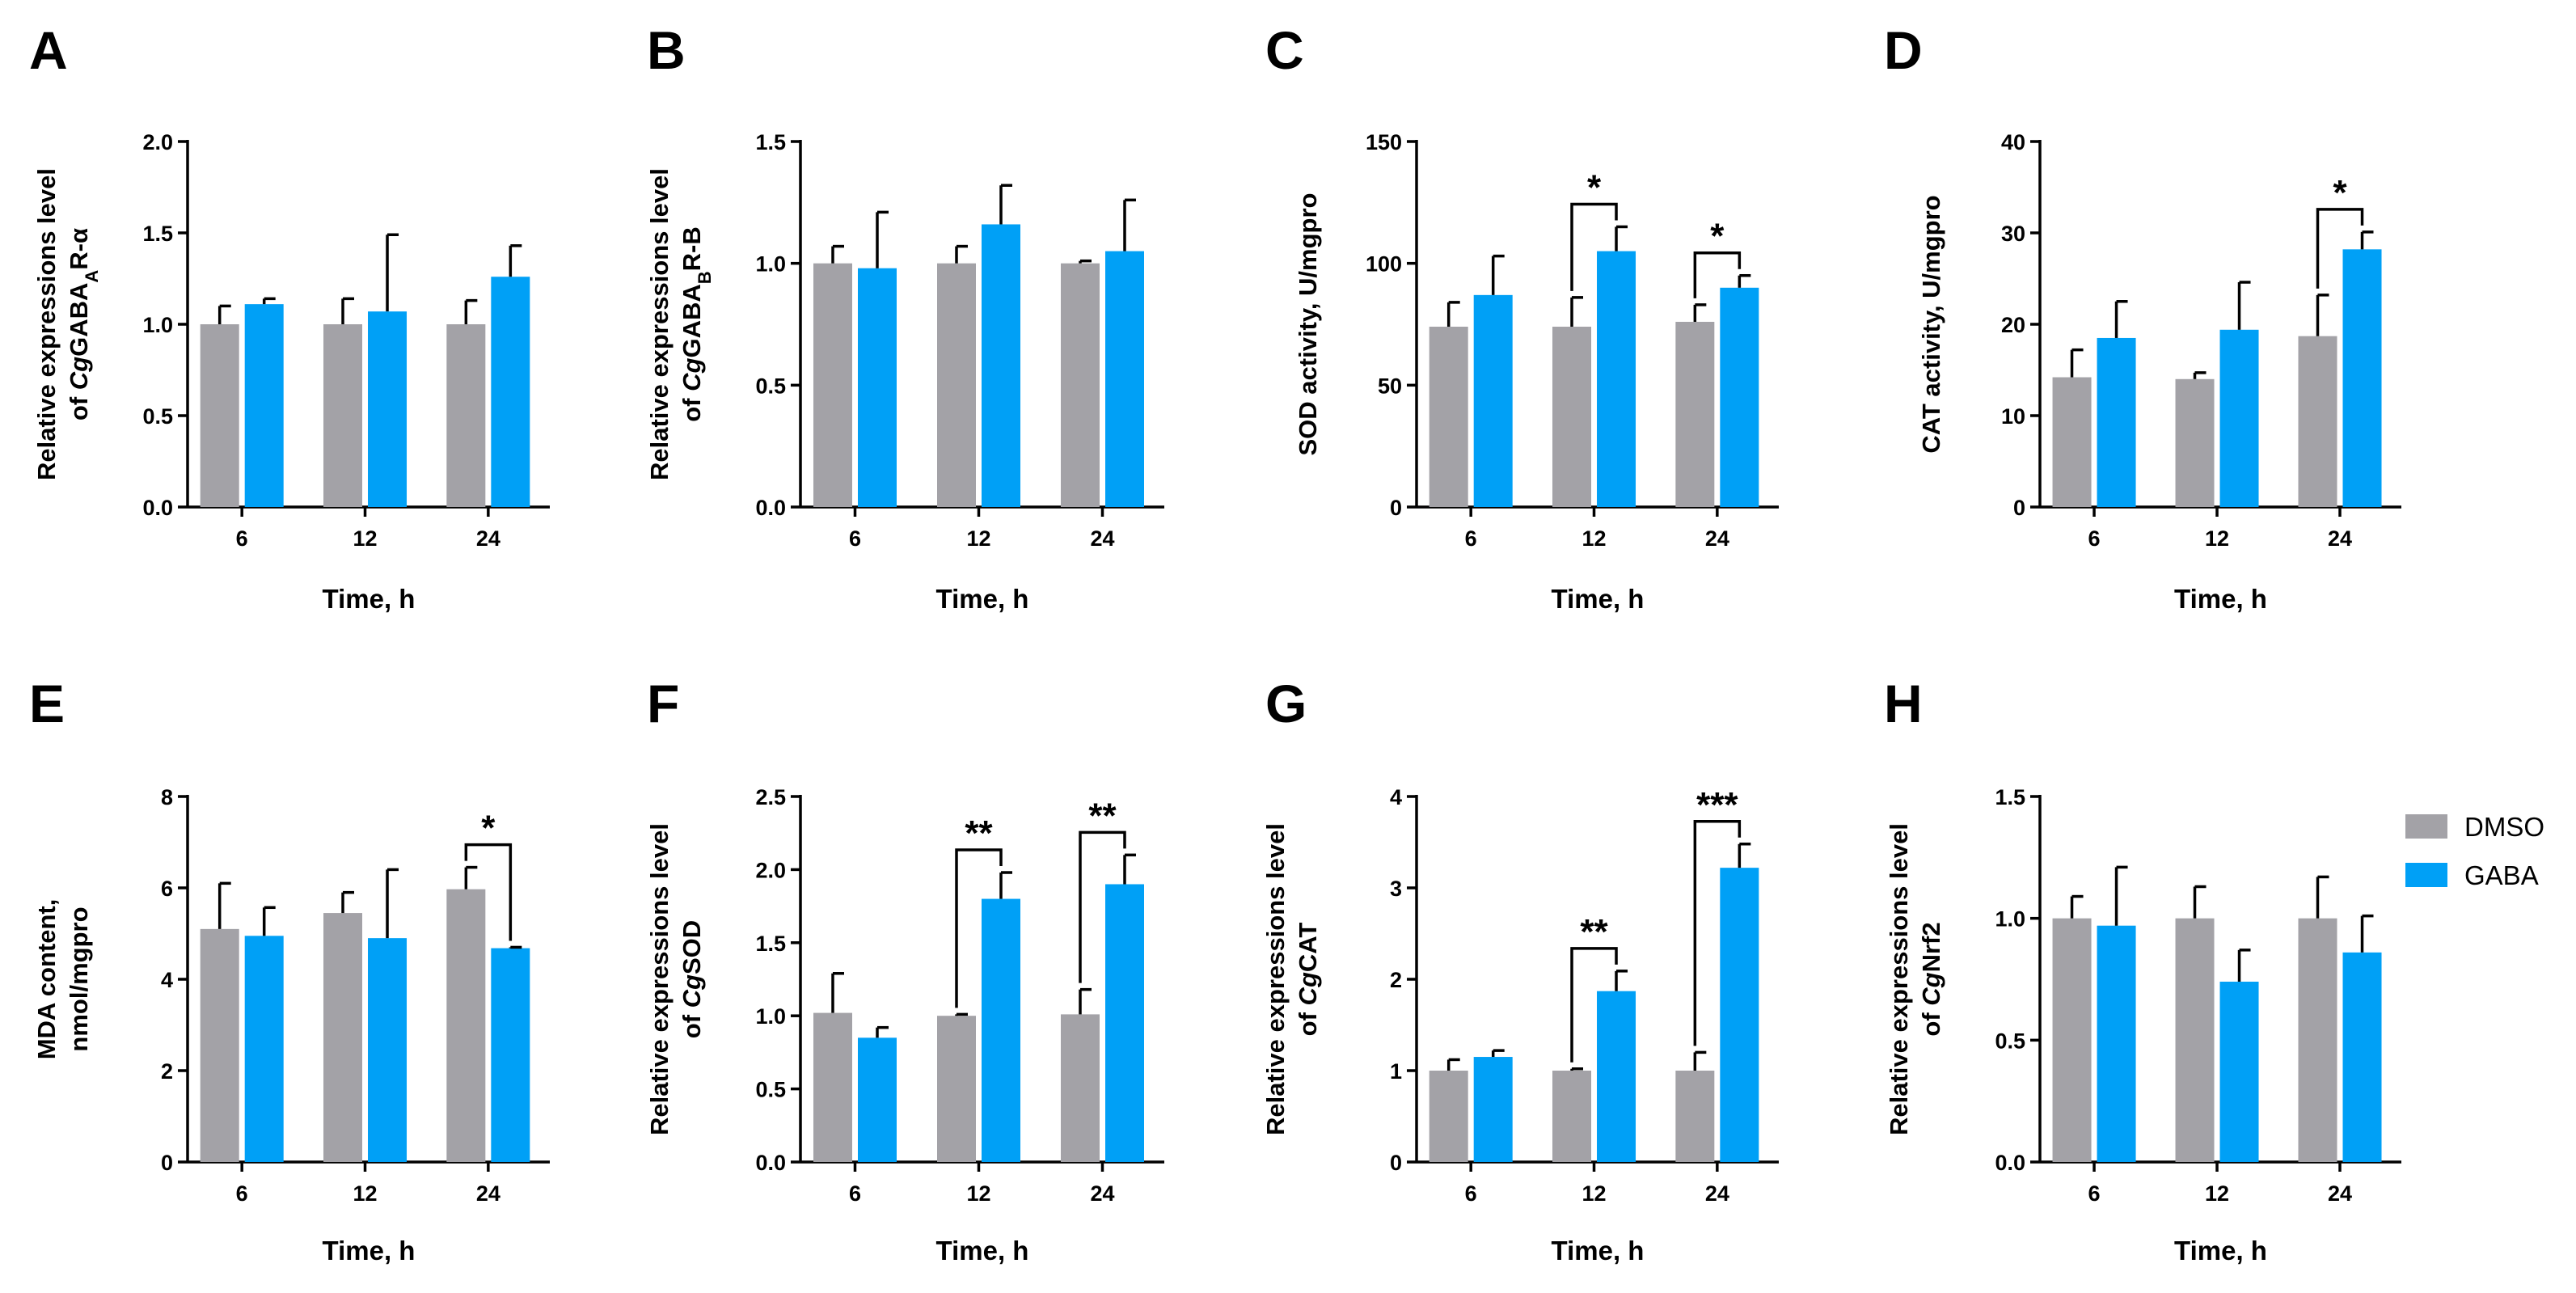 The image size is (2576, 1293). What do you see at coordinates (666, 50) in the screenshot?
I see `panel-letter-b: B` at bounding box center [666, 50].